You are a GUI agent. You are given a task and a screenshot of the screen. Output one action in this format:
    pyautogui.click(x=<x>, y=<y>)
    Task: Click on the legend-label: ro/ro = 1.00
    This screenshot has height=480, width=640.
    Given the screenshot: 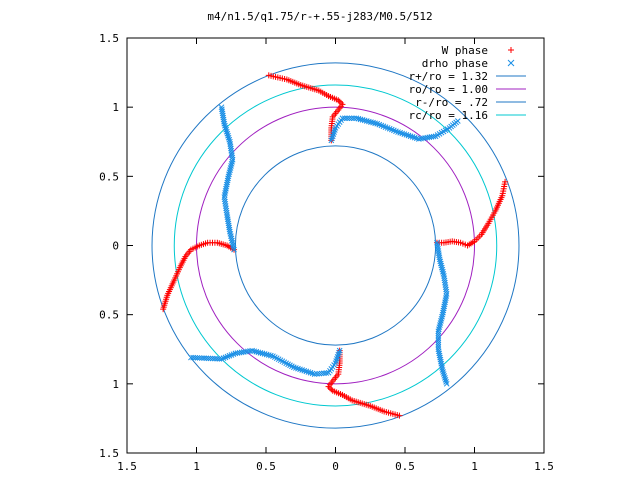 What is the action you would take?
    pyautogui.click(x=448, y=89)
    